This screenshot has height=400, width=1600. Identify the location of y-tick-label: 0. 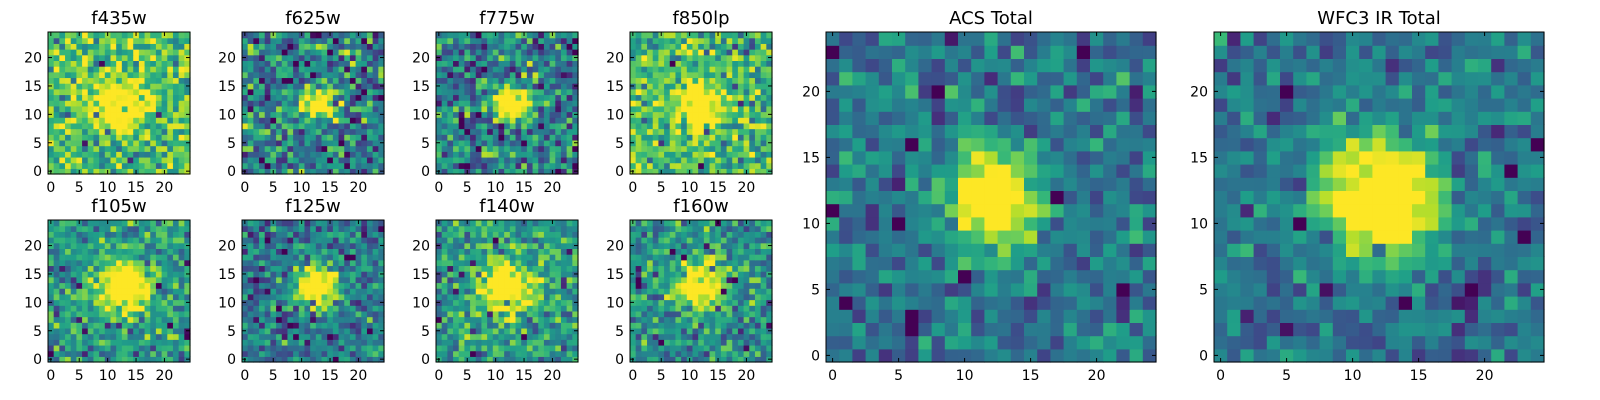
(231, 172).